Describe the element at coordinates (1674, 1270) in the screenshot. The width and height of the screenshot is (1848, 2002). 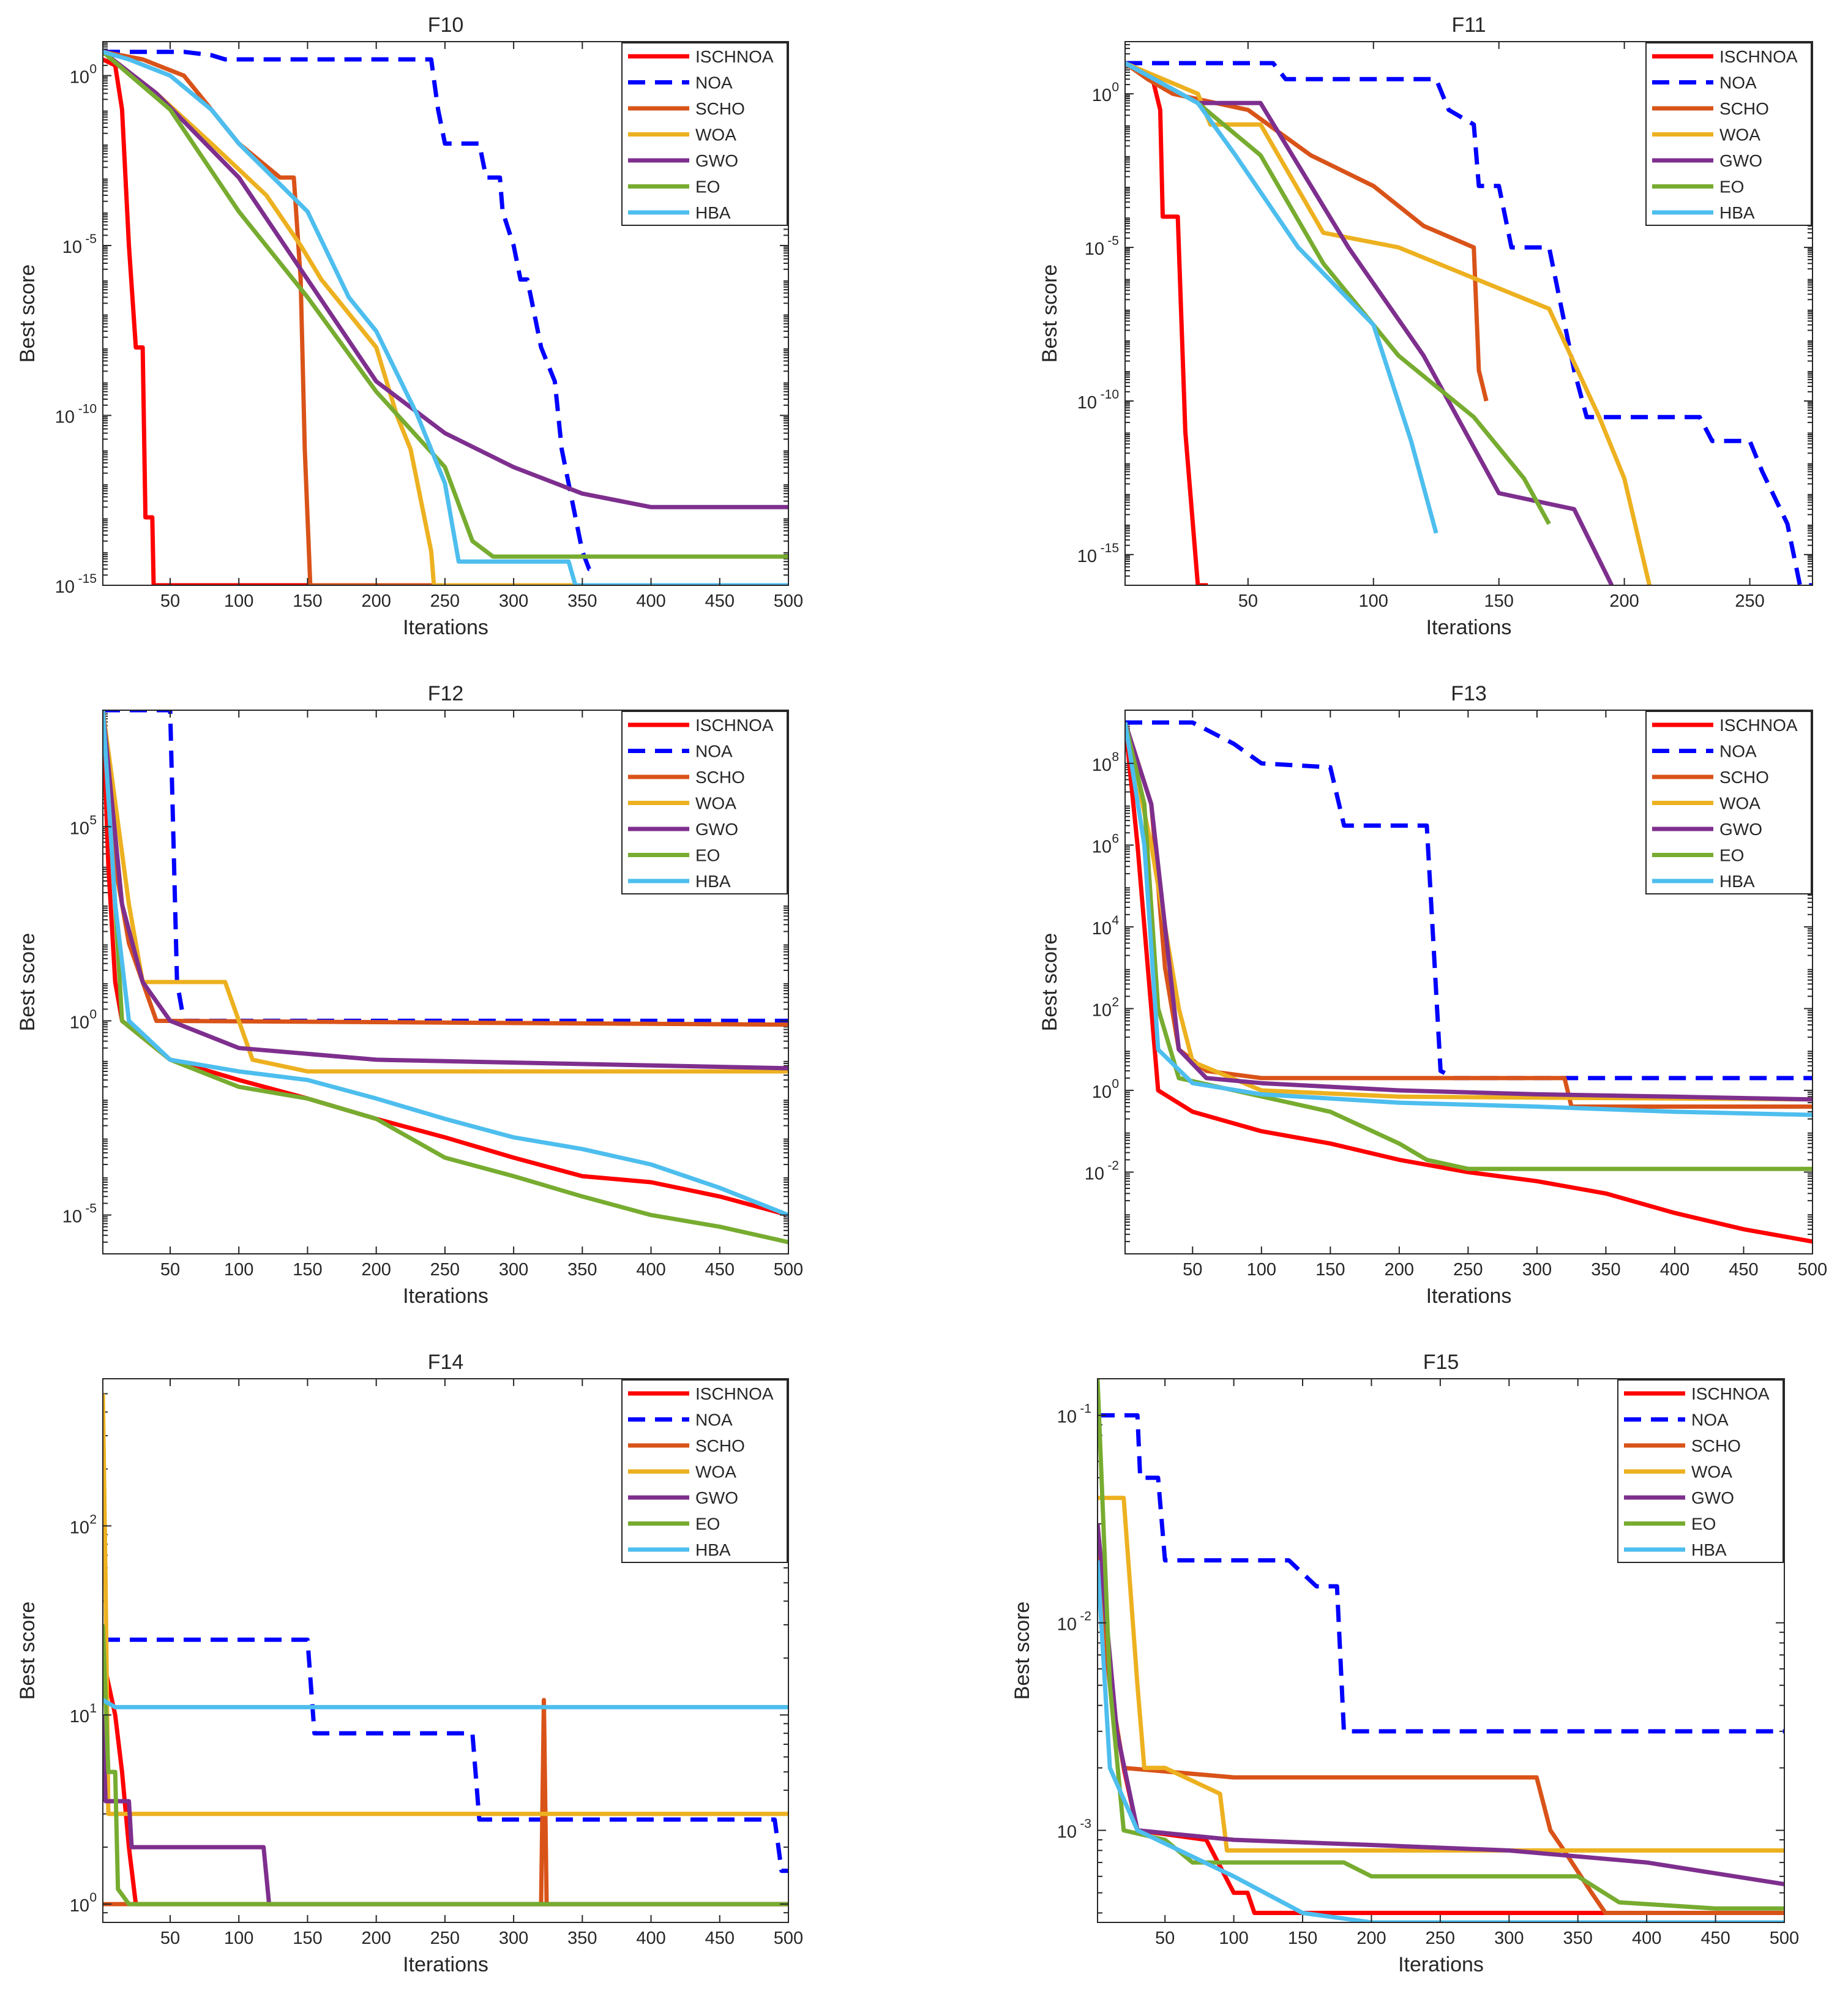
I see `x-tick-label: 400` at that location.